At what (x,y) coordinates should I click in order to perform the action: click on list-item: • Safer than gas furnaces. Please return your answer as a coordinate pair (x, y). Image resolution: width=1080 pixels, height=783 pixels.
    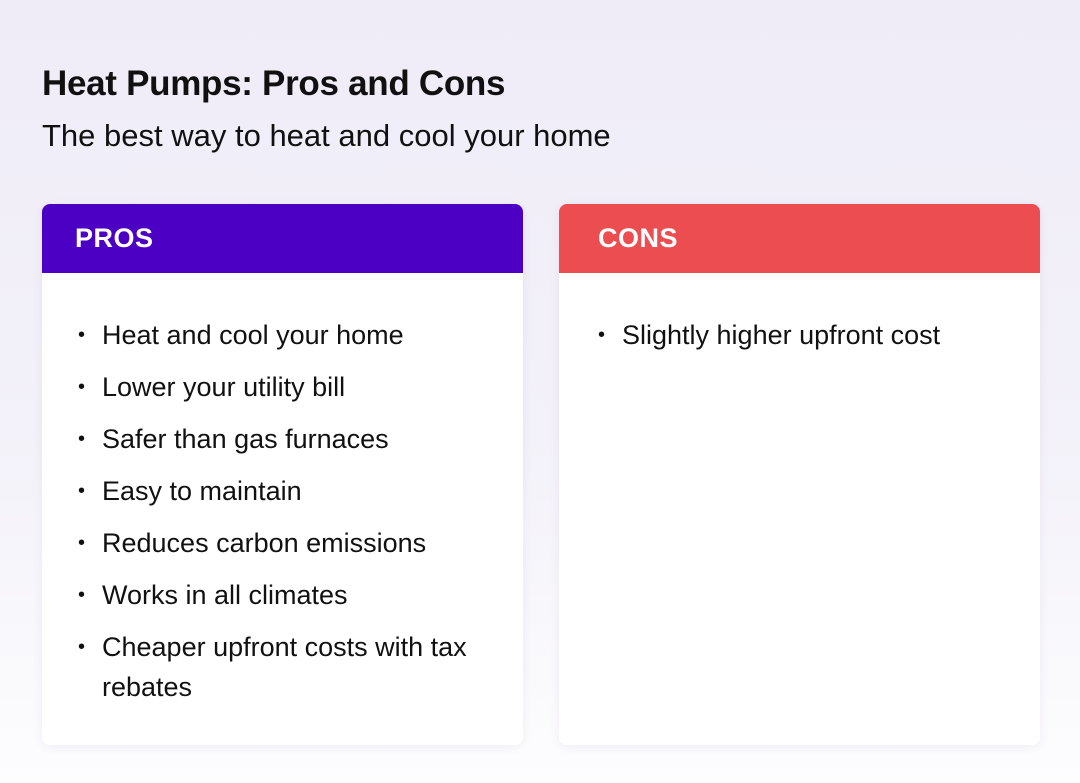
    Looking at the image, I should click on (280, 439).